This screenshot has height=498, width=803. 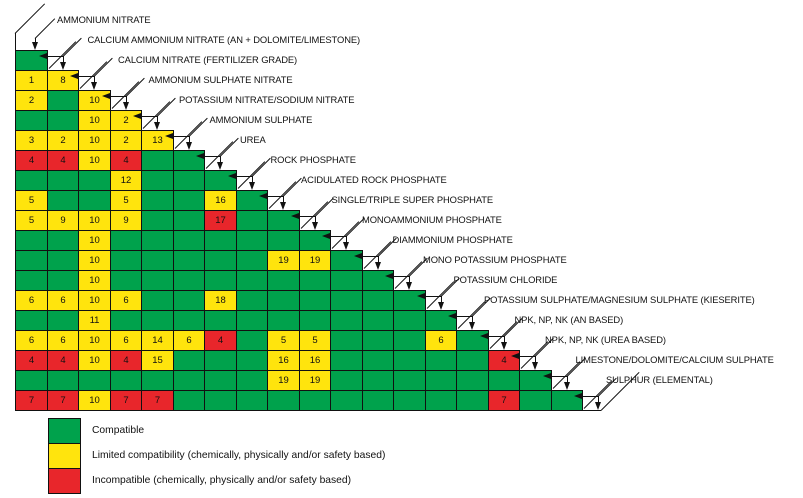 I want to click on matrix-cell-r19-c15, so click(x=472, y=400).